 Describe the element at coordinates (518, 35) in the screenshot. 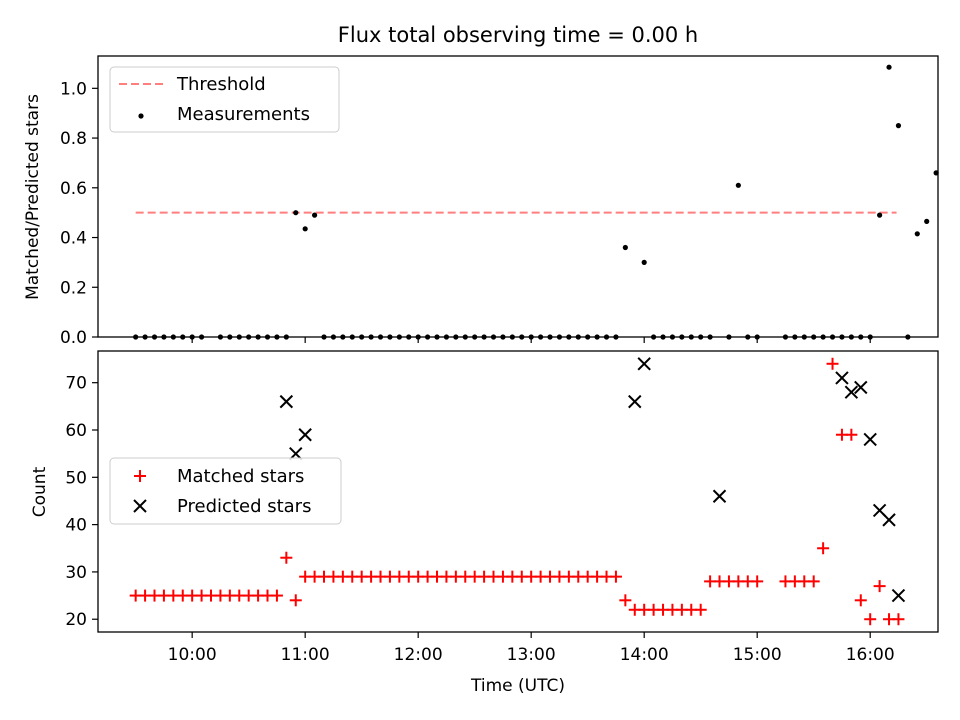

I see `figure-title: Flux total observing time = 0.00 h` at that location.